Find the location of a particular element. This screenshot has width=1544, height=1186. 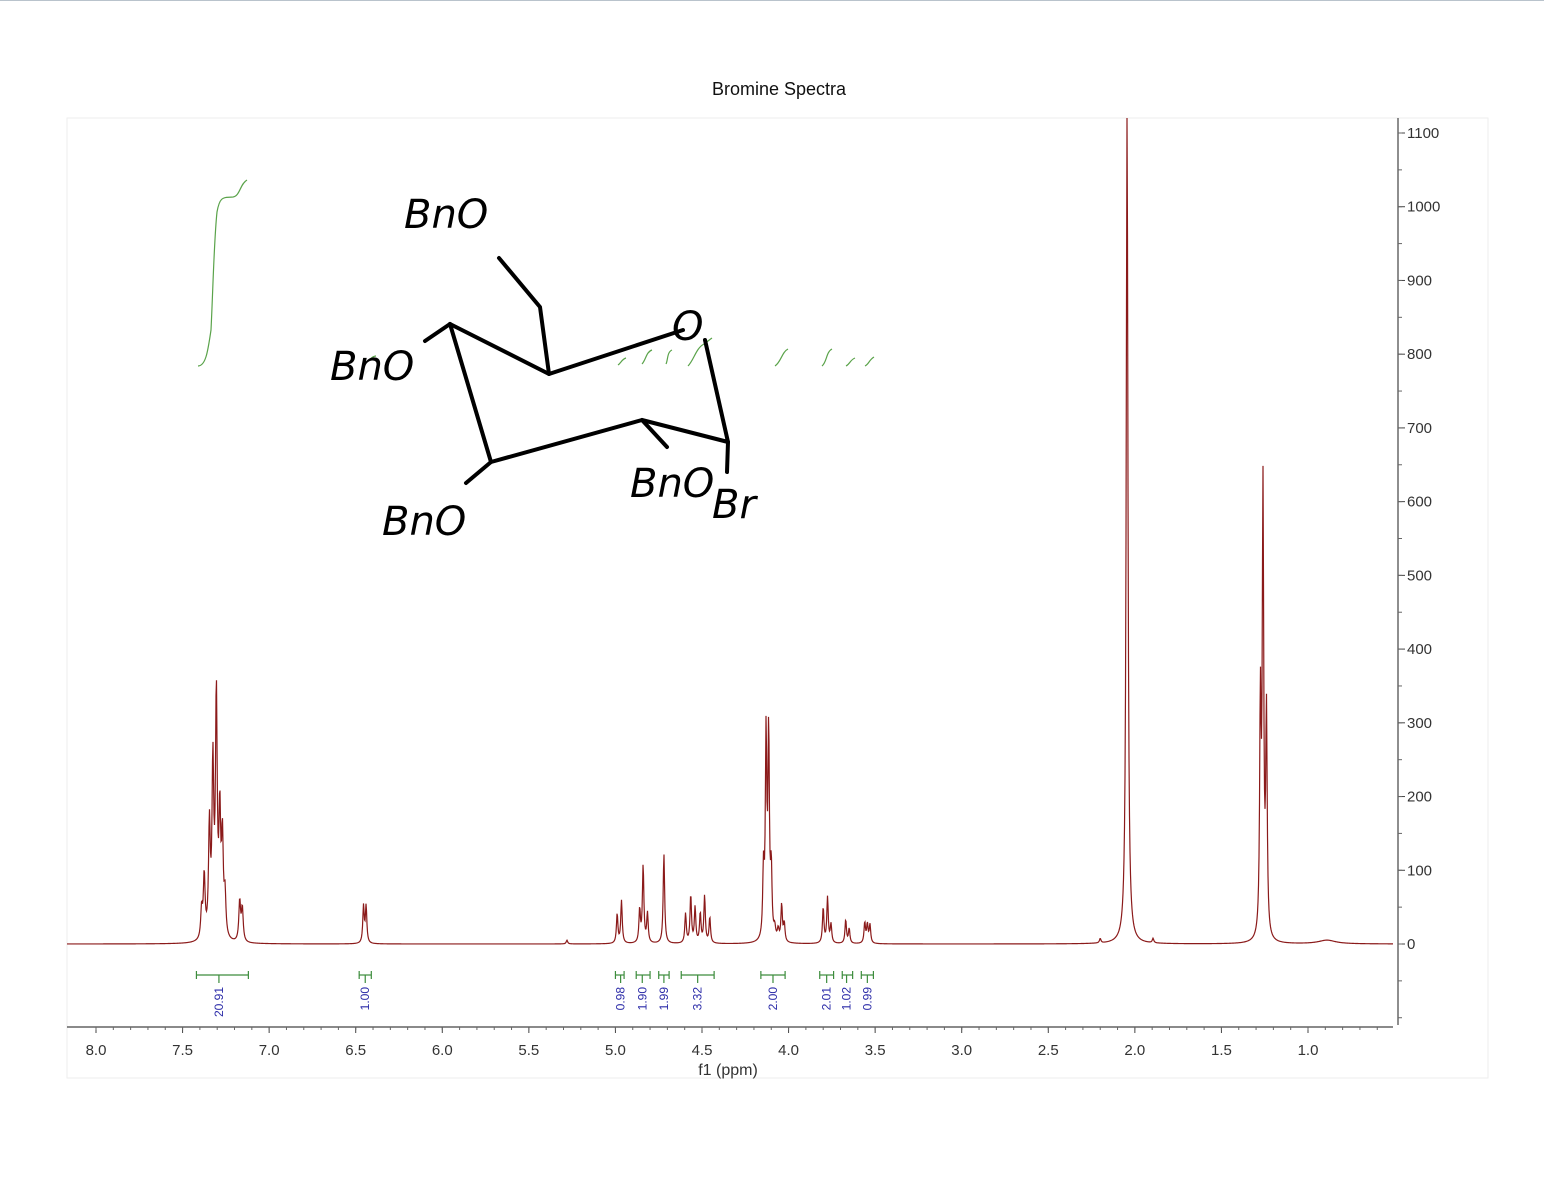

label-bno-bottom-left: BnO is located at coordinates (424, 522).